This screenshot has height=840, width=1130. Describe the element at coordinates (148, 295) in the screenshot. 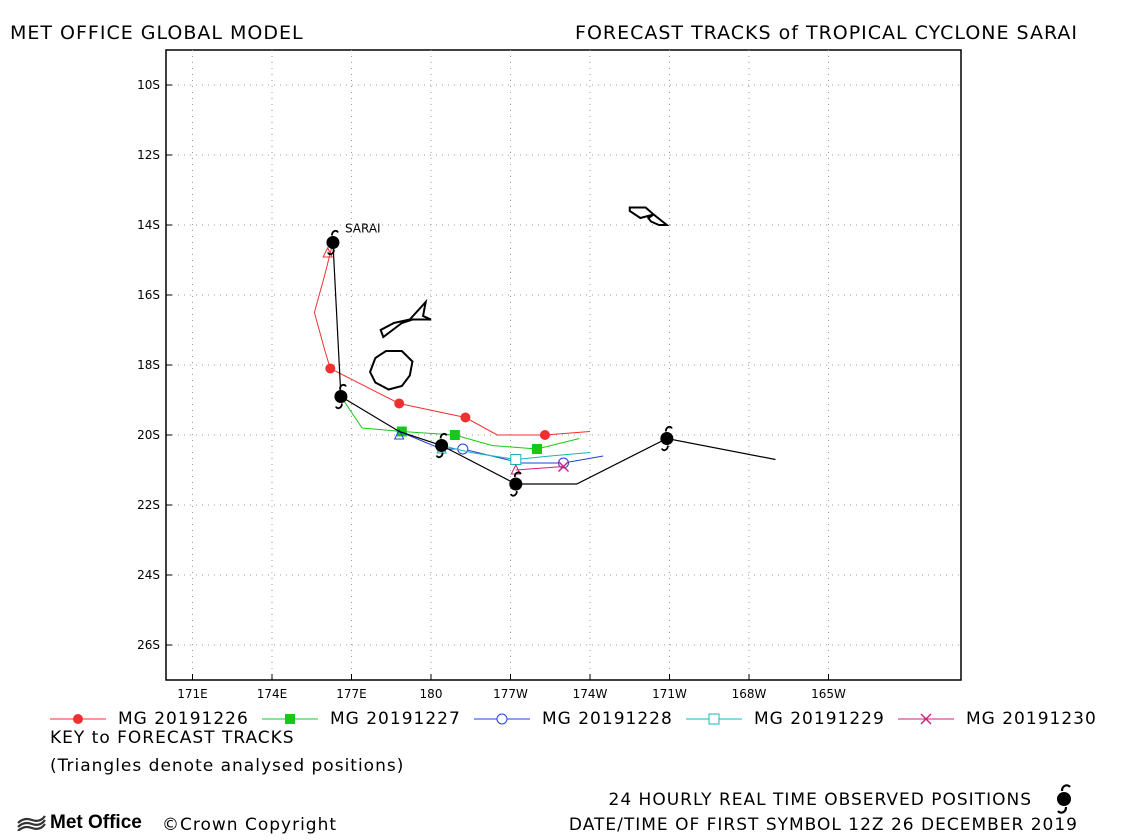

I see `y-tick-label: 16S` at that location.